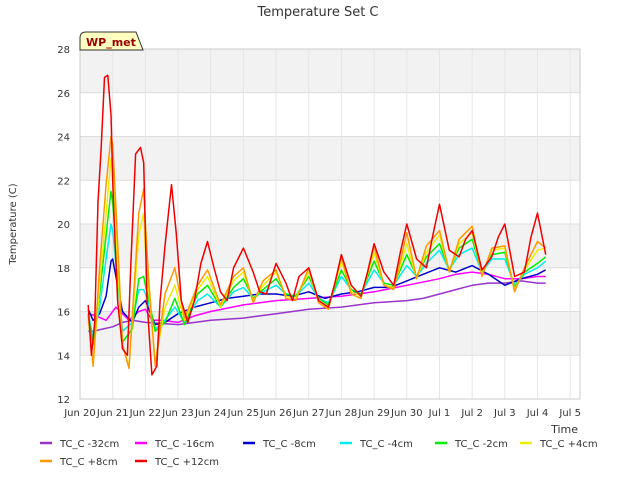 This screenshot has height=480, width=640. What do you see at coordinates (289, 444) in the screenshot?
I see `legend-label: TC_C -8cm` at bounding box center [289, 444].